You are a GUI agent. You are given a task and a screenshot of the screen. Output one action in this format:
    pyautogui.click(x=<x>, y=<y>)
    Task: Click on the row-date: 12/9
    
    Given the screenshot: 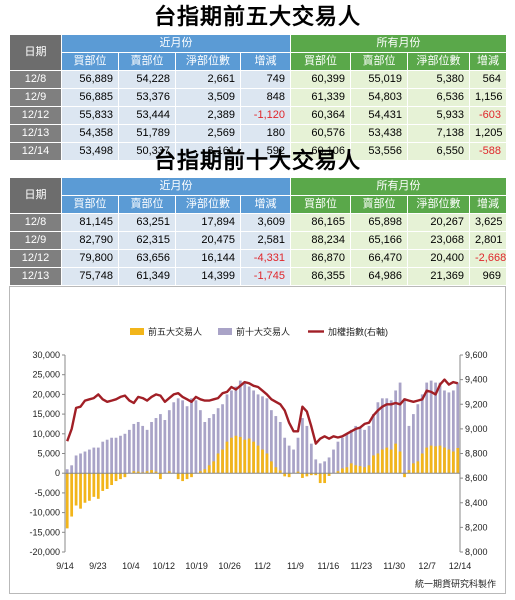 What is the action you would take?
    pyautogui.click(x=35, y=97)
    